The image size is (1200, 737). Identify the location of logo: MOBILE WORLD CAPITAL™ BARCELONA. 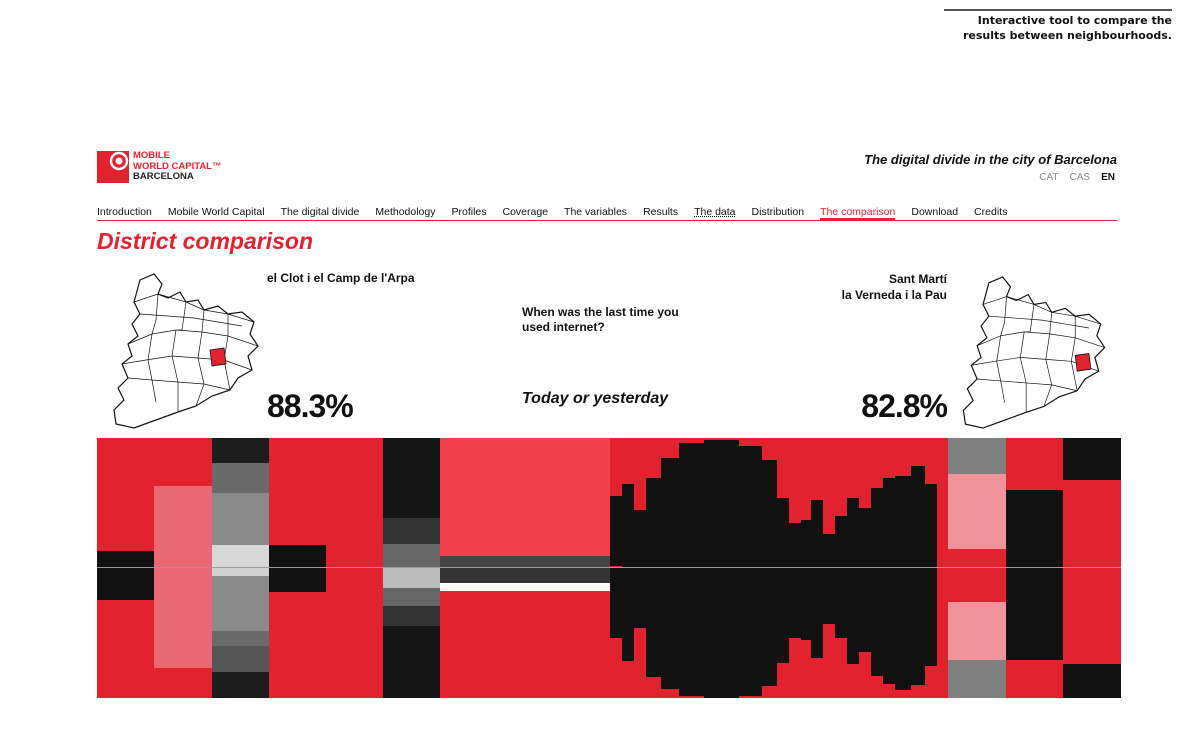
(159, 166).